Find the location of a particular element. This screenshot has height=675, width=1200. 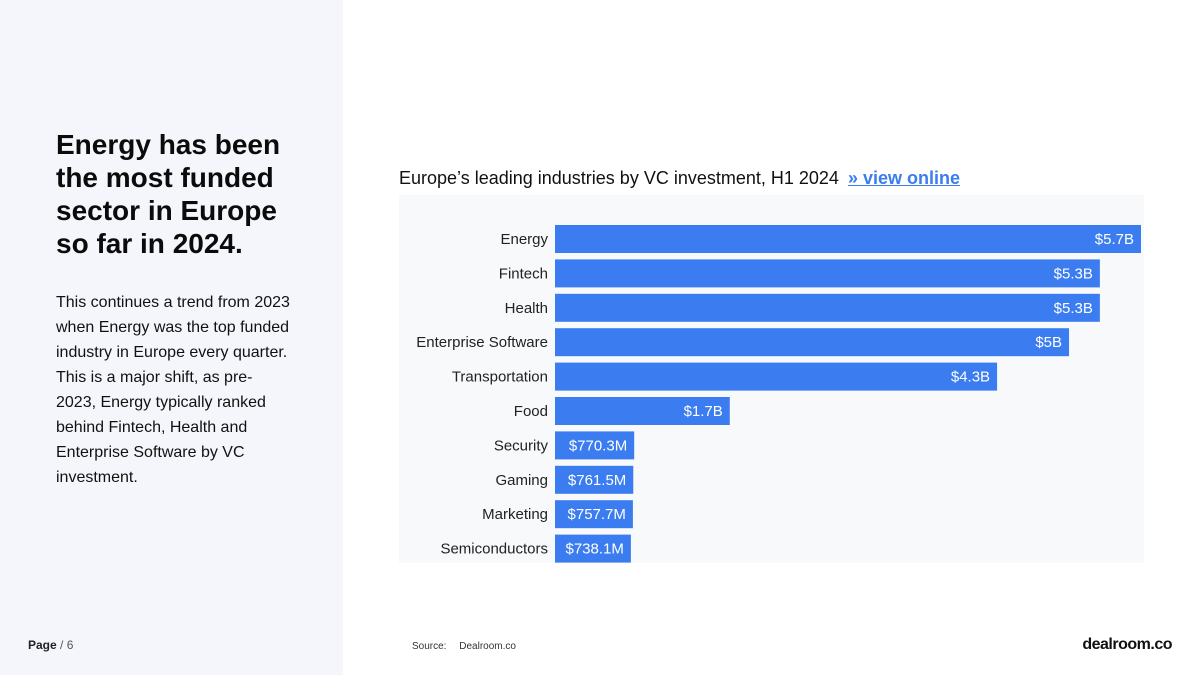

bar-health is located at coordinates (827, 307).